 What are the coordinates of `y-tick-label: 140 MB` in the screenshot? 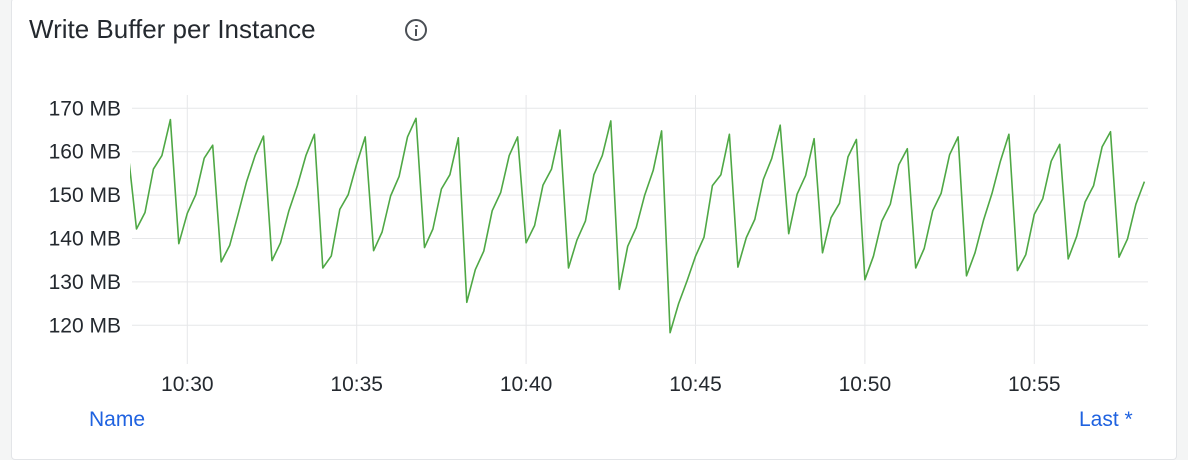 It's located at (85, 239).